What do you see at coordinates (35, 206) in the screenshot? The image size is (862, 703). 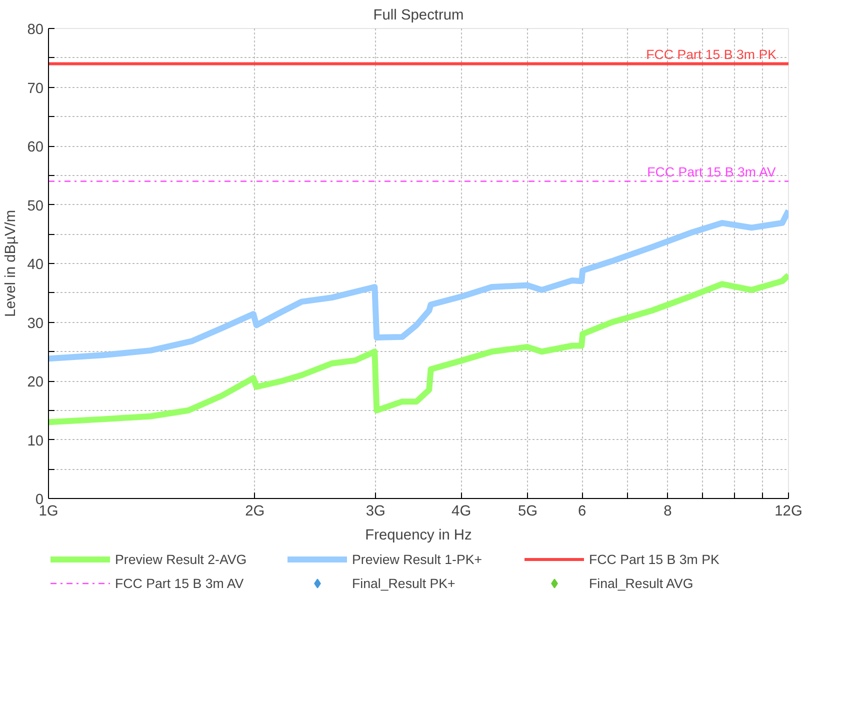 I see `y-tick-label: 50` at bounding box center [35, 206].